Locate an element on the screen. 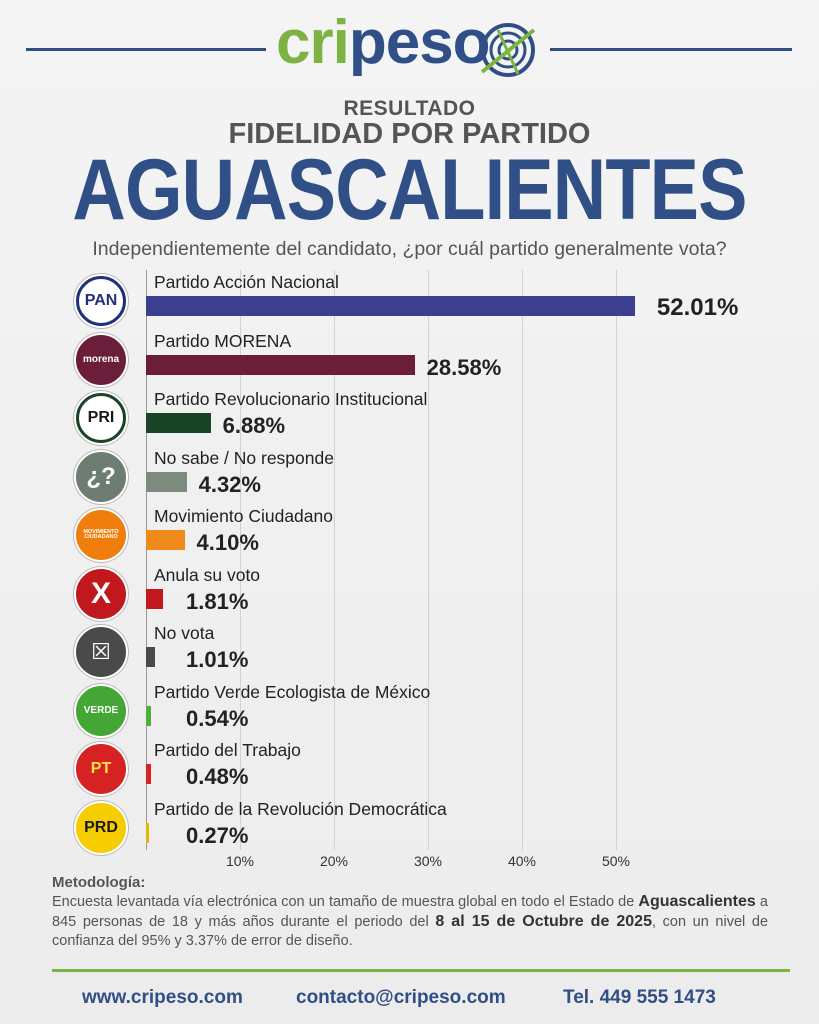  data-label: 6.88% is located at coordinates (254, 425).